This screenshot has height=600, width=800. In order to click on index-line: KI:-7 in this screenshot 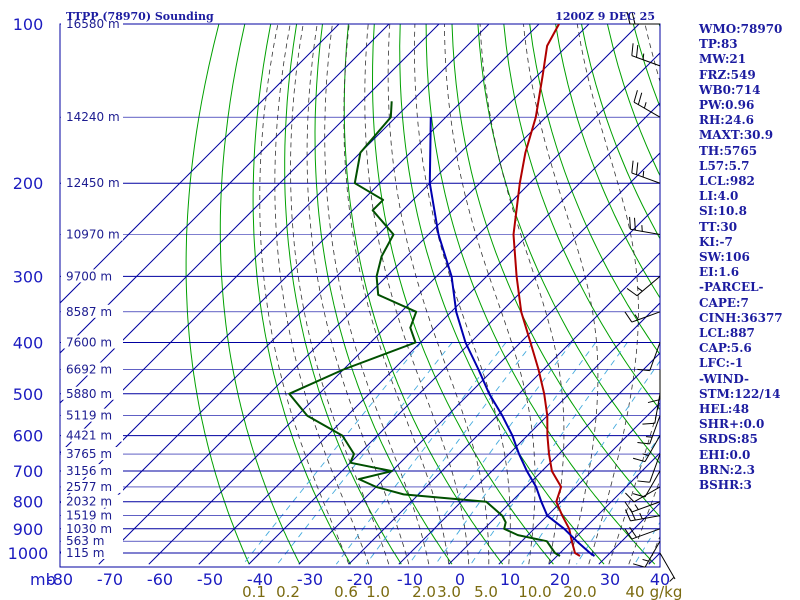, I will do `click(716, 241)`.